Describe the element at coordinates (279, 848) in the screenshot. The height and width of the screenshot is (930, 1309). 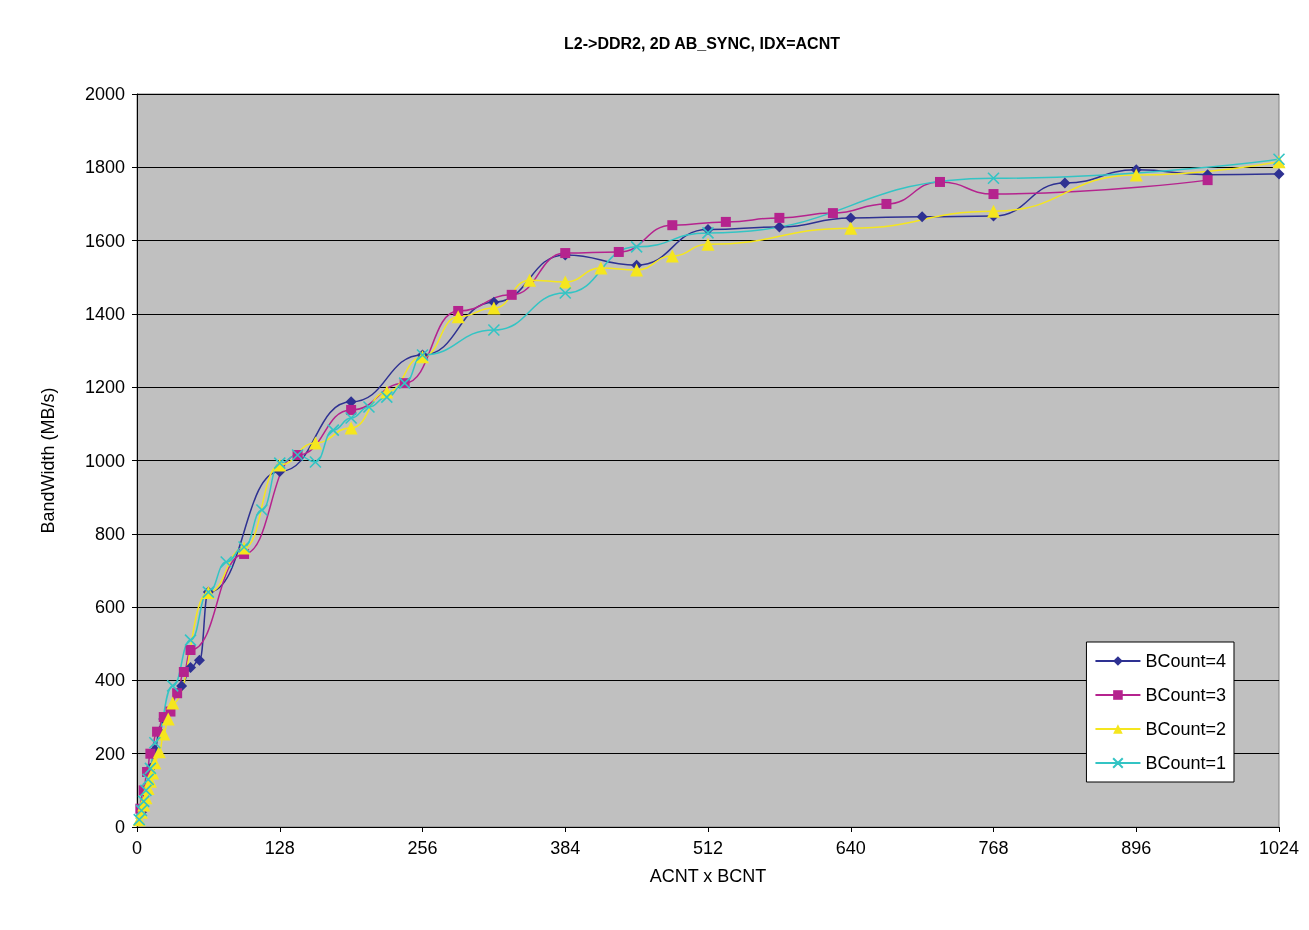
I see `x-tick-label: 128` at that location.